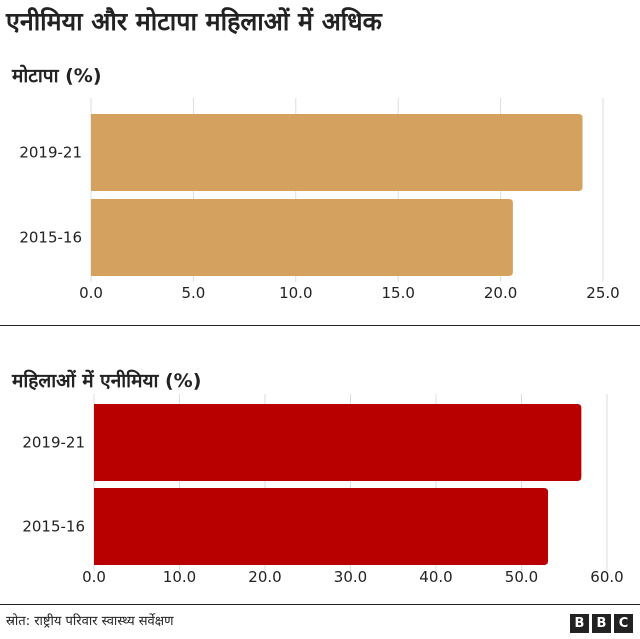  I want to click on anemia-chart-subtitle: महिलाओं में एनीमिया (%), so click(107, 381).